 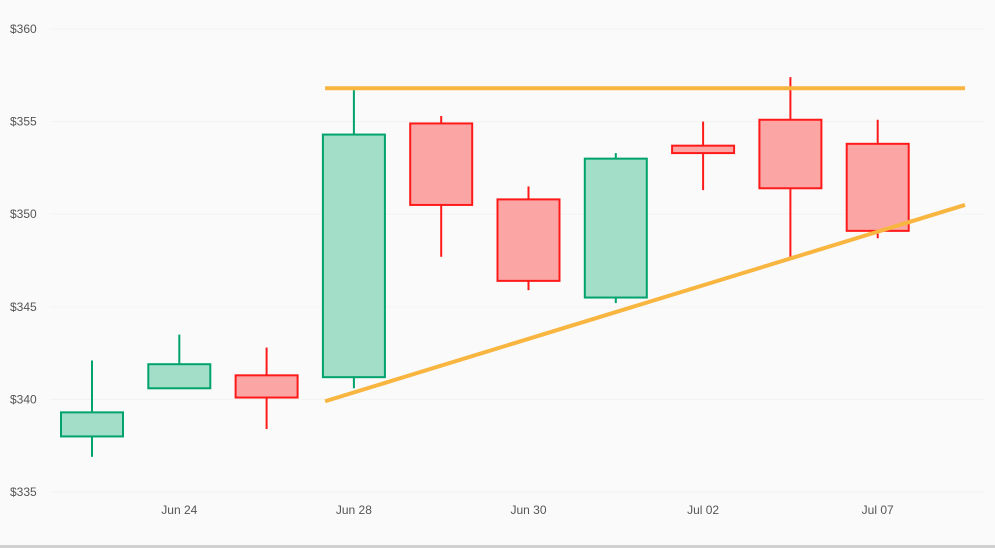 What do you see at coordinates (23, 122) in the screenshot?
I see `y-tick-label: $355` at bounding box center [23, 122].